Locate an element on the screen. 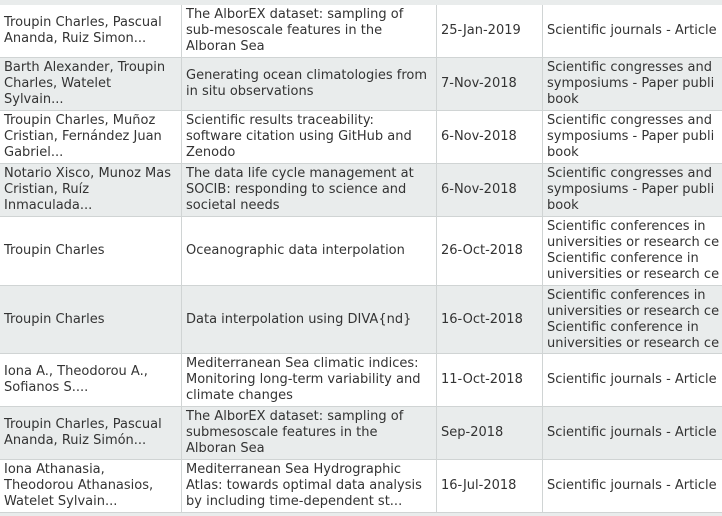 This screenshot has width=722, height=516. date-cell: 11-Oct-2018 is located at coordinates (490, 380).